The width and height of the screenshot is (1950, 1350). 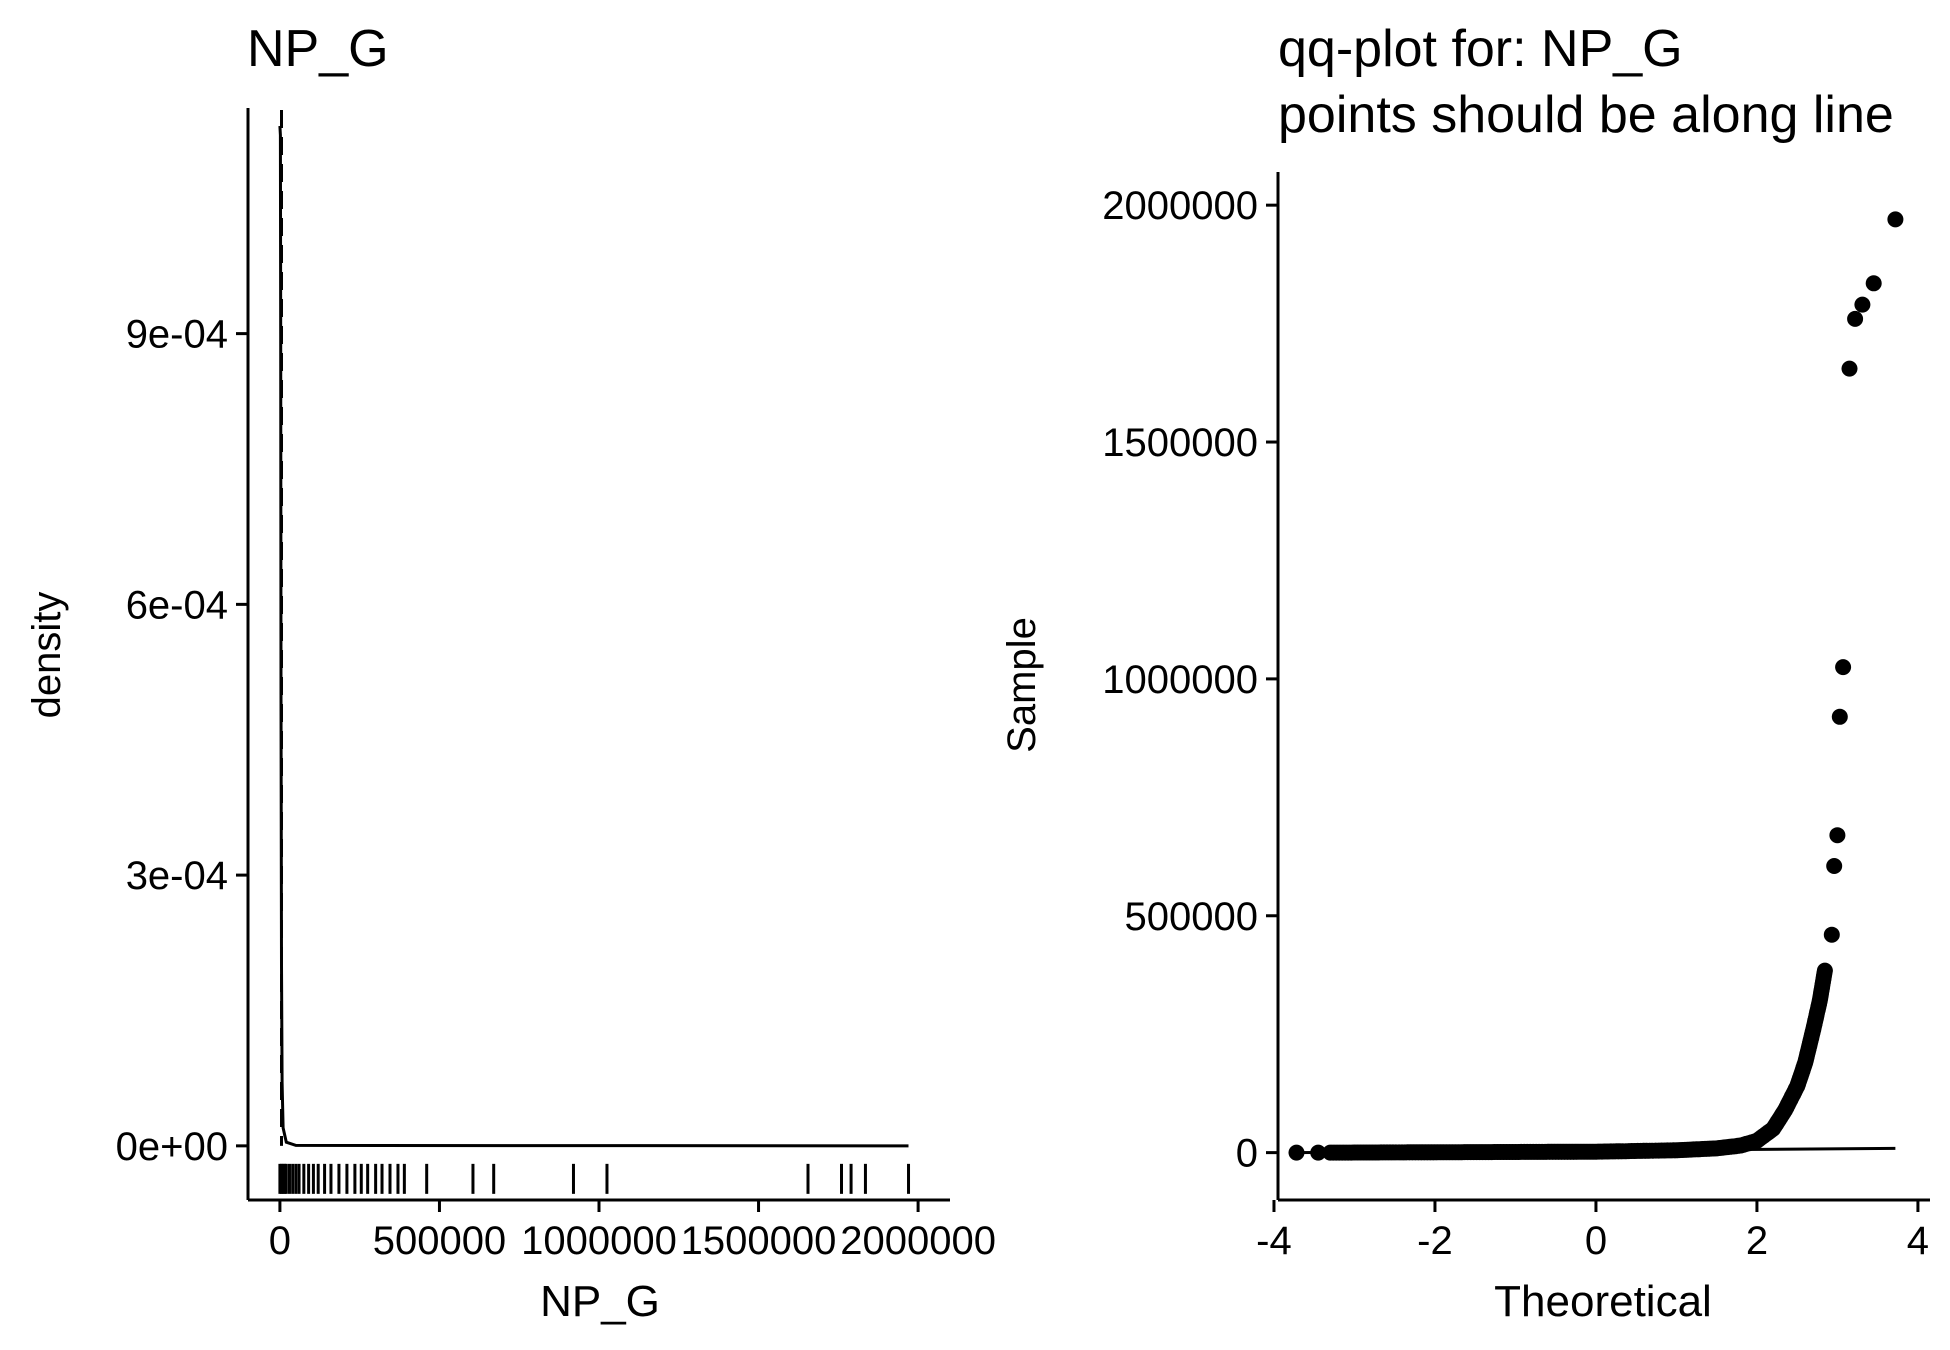 What do you see at coordinates (1191, 917) in the screenshot?
I see `qq-y-tick-label-1: 500000` at bounding box center [1191, 917].